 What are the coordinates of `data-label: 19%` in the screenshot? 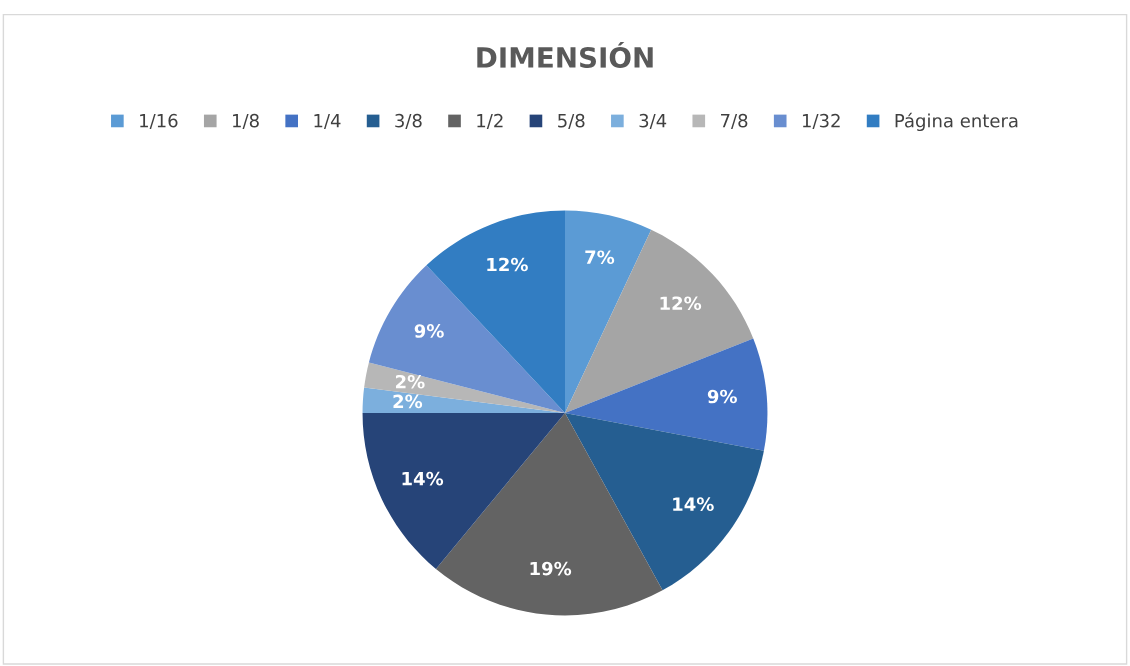 It's located at (551, 568).